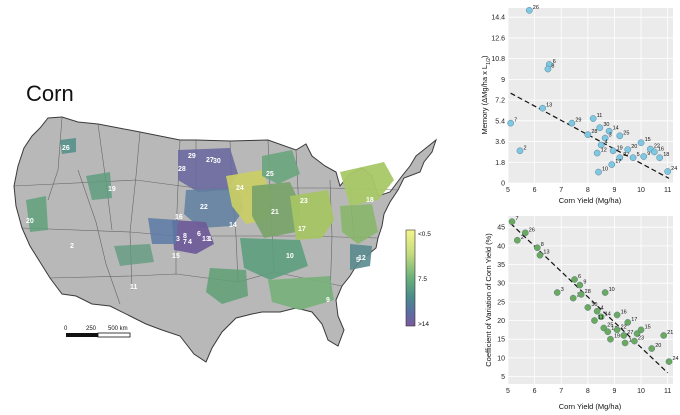 This screenshot has height=415, width=680. Describe the element at coordinates (542, 245) in the screenshot. I see `point-label: 8` at that location.